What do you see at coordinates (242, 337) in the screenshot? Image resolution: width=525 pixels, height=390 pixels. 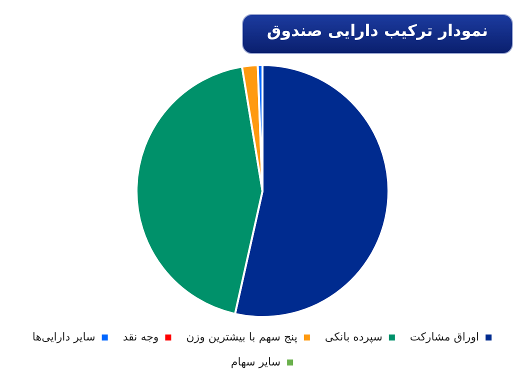 I see `legend-label: پنج سهم با بیشترین وزن` at bounding box center [242, 337].